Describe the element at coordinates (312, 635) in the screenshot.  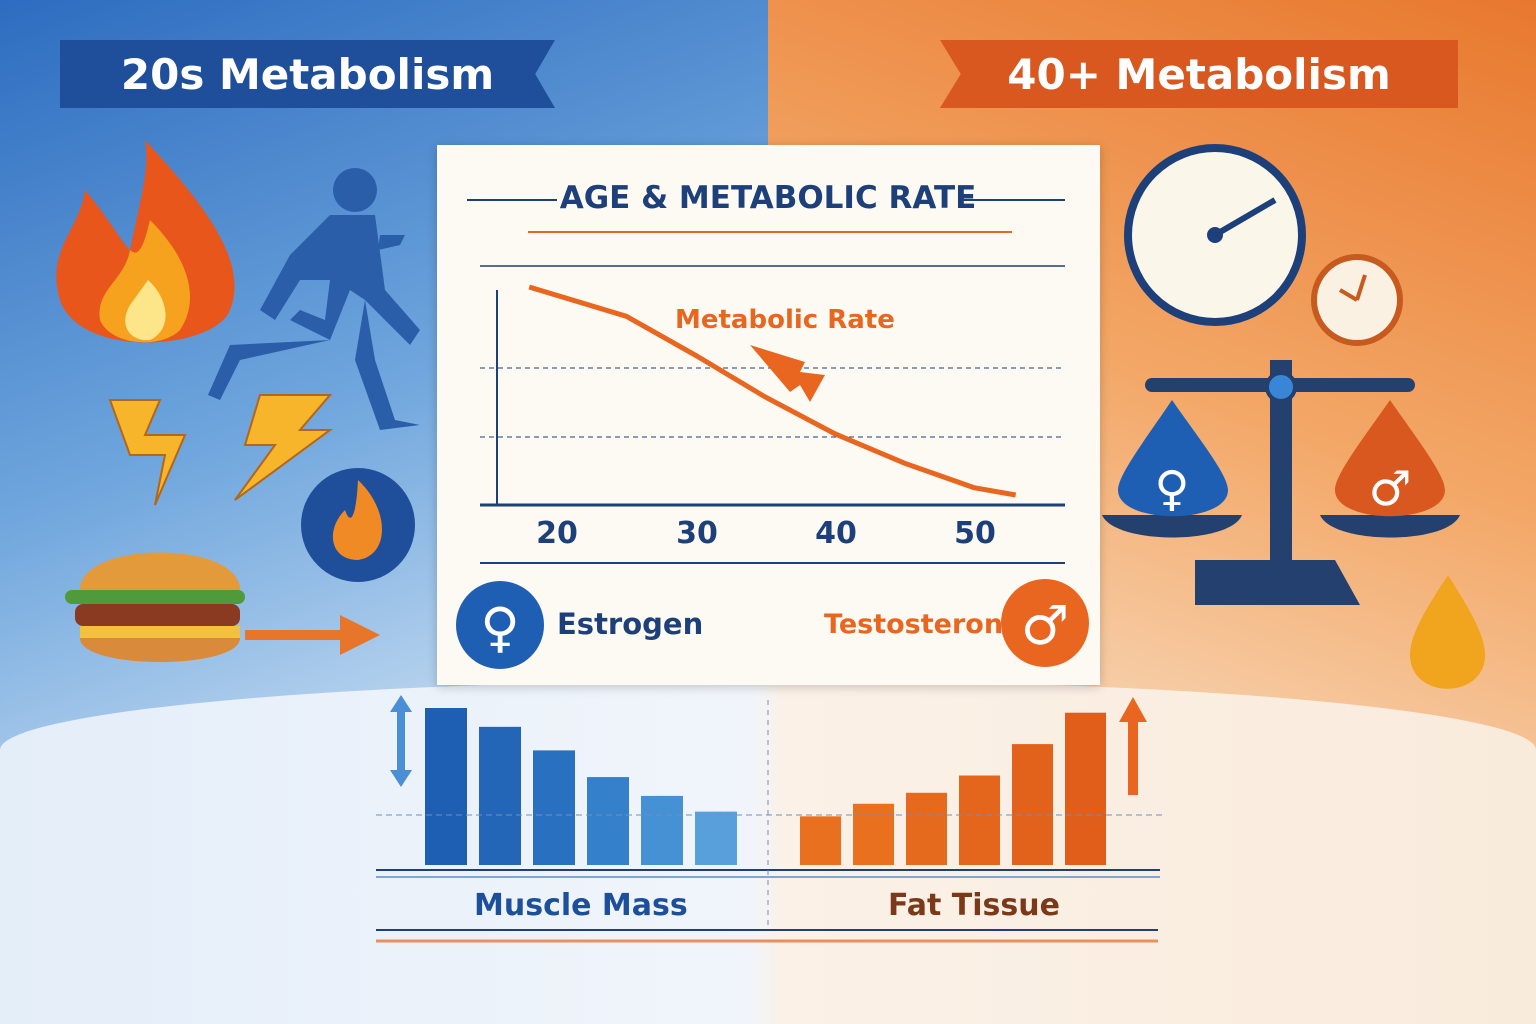
I see `arrow-icon` at that location.